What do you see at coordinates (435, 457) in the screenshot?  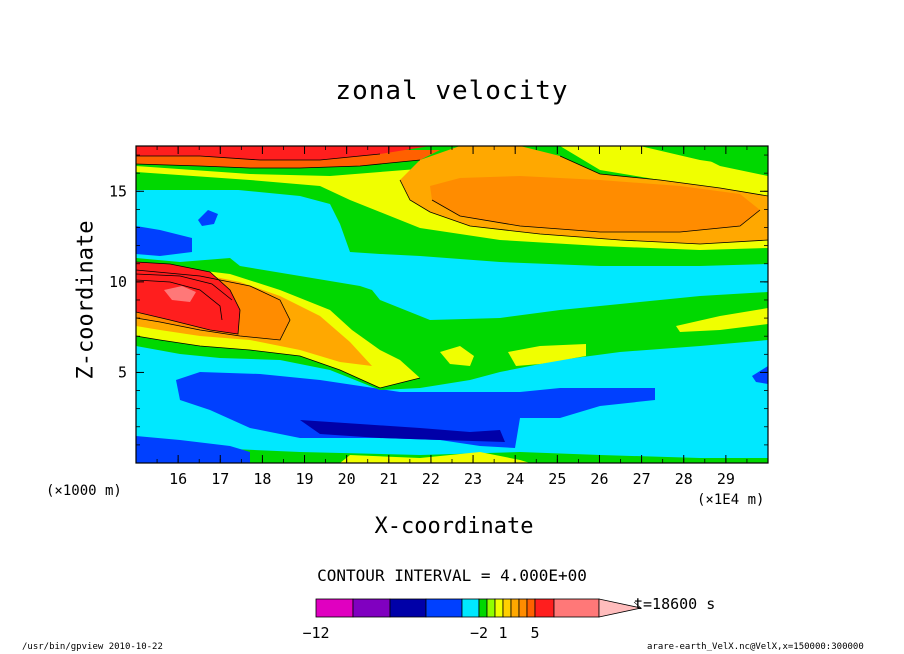 I see `field-bottom-yellow` at bounding box center [435, 457].